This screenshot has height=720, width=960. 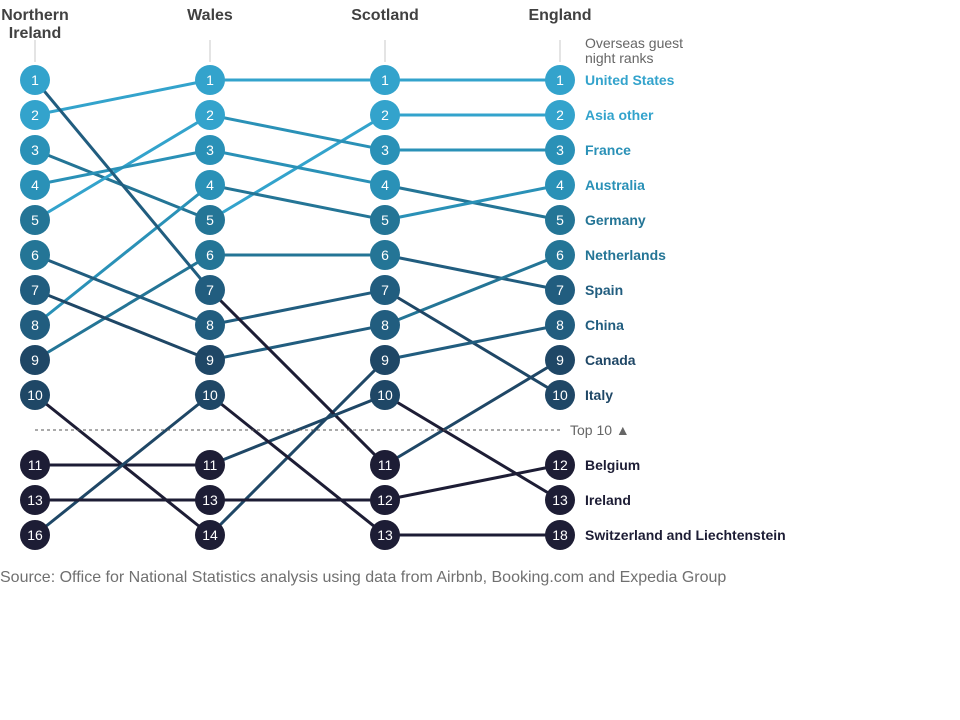 What do you see at coordinates (685, 535) in the screenshot?
I see `country-label-switzerland-and-liechtenstein: Switzerland and Liechtenstein` at bounding box center [685, 535].